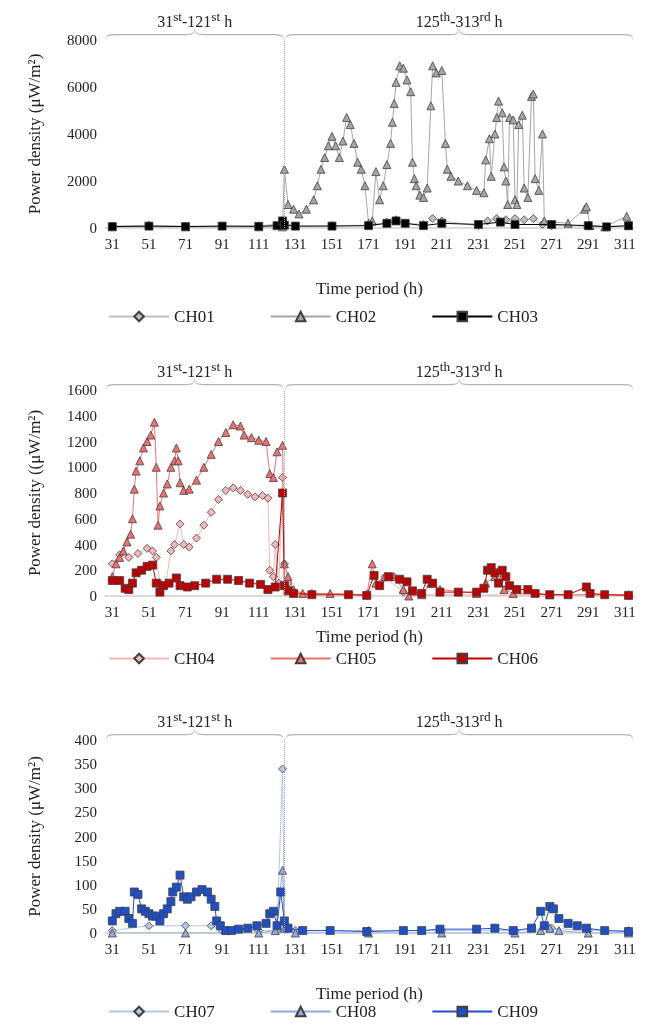 The width and height of the screenshot is (646, 1025). What do you see at coordinates (356, 316) in the screenshot?
I see `legend-label: CH02` at bounding box center [356, 316].